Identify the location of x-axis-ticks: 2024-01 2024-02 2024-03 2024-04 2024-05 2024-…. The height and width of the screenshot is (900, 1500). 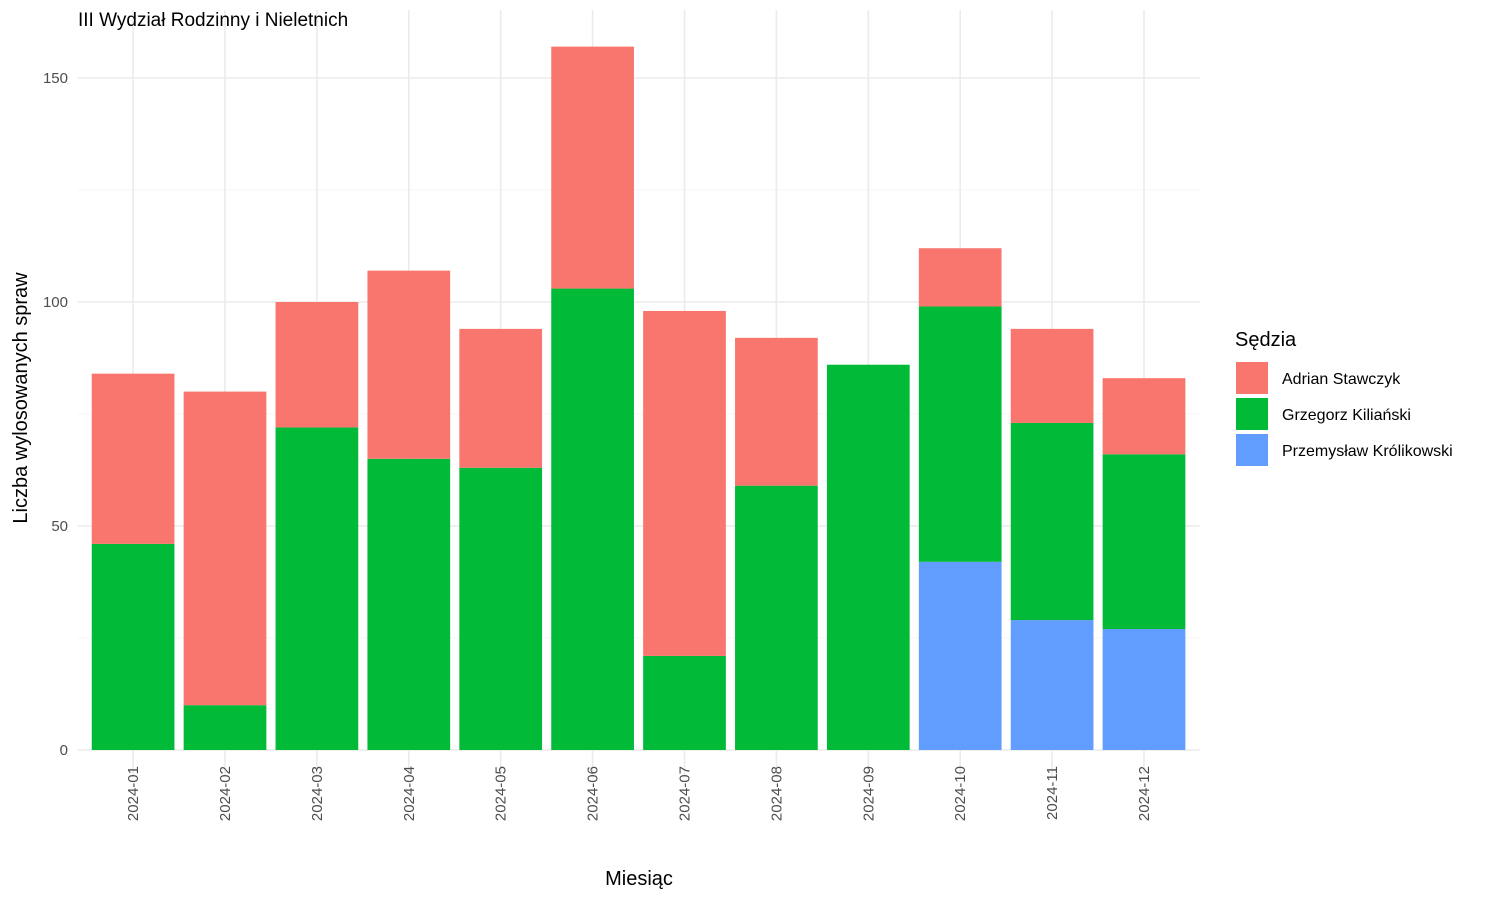
(639, 793).